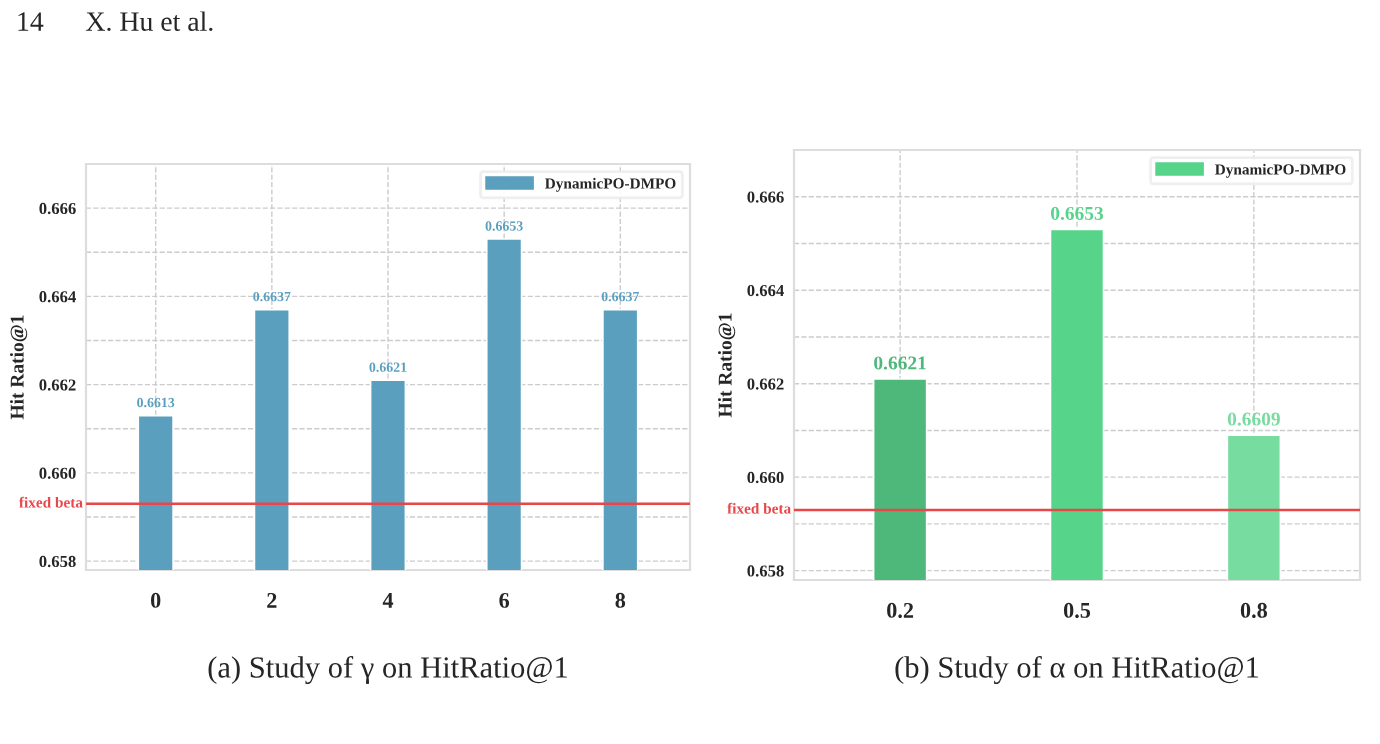 The image size is (1380, 744). Describe the element at coordinates (272, 600) in the screenshot. I see `x-tick-label: 2` at that location.